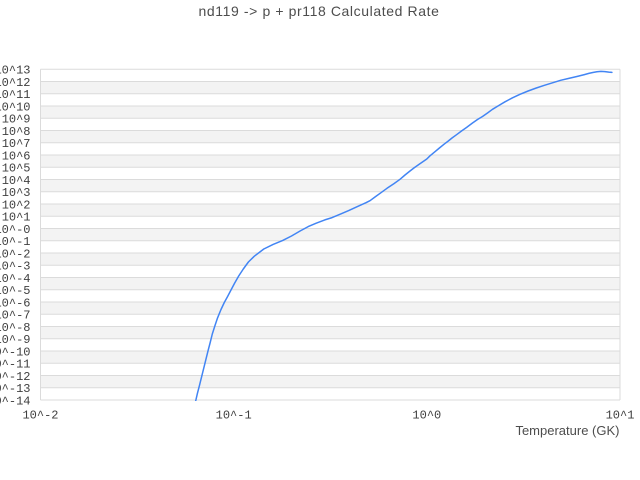  Describe the element at coordinates (15, 83) in the screenshot. I see `svg-text: 10^12` at that location.